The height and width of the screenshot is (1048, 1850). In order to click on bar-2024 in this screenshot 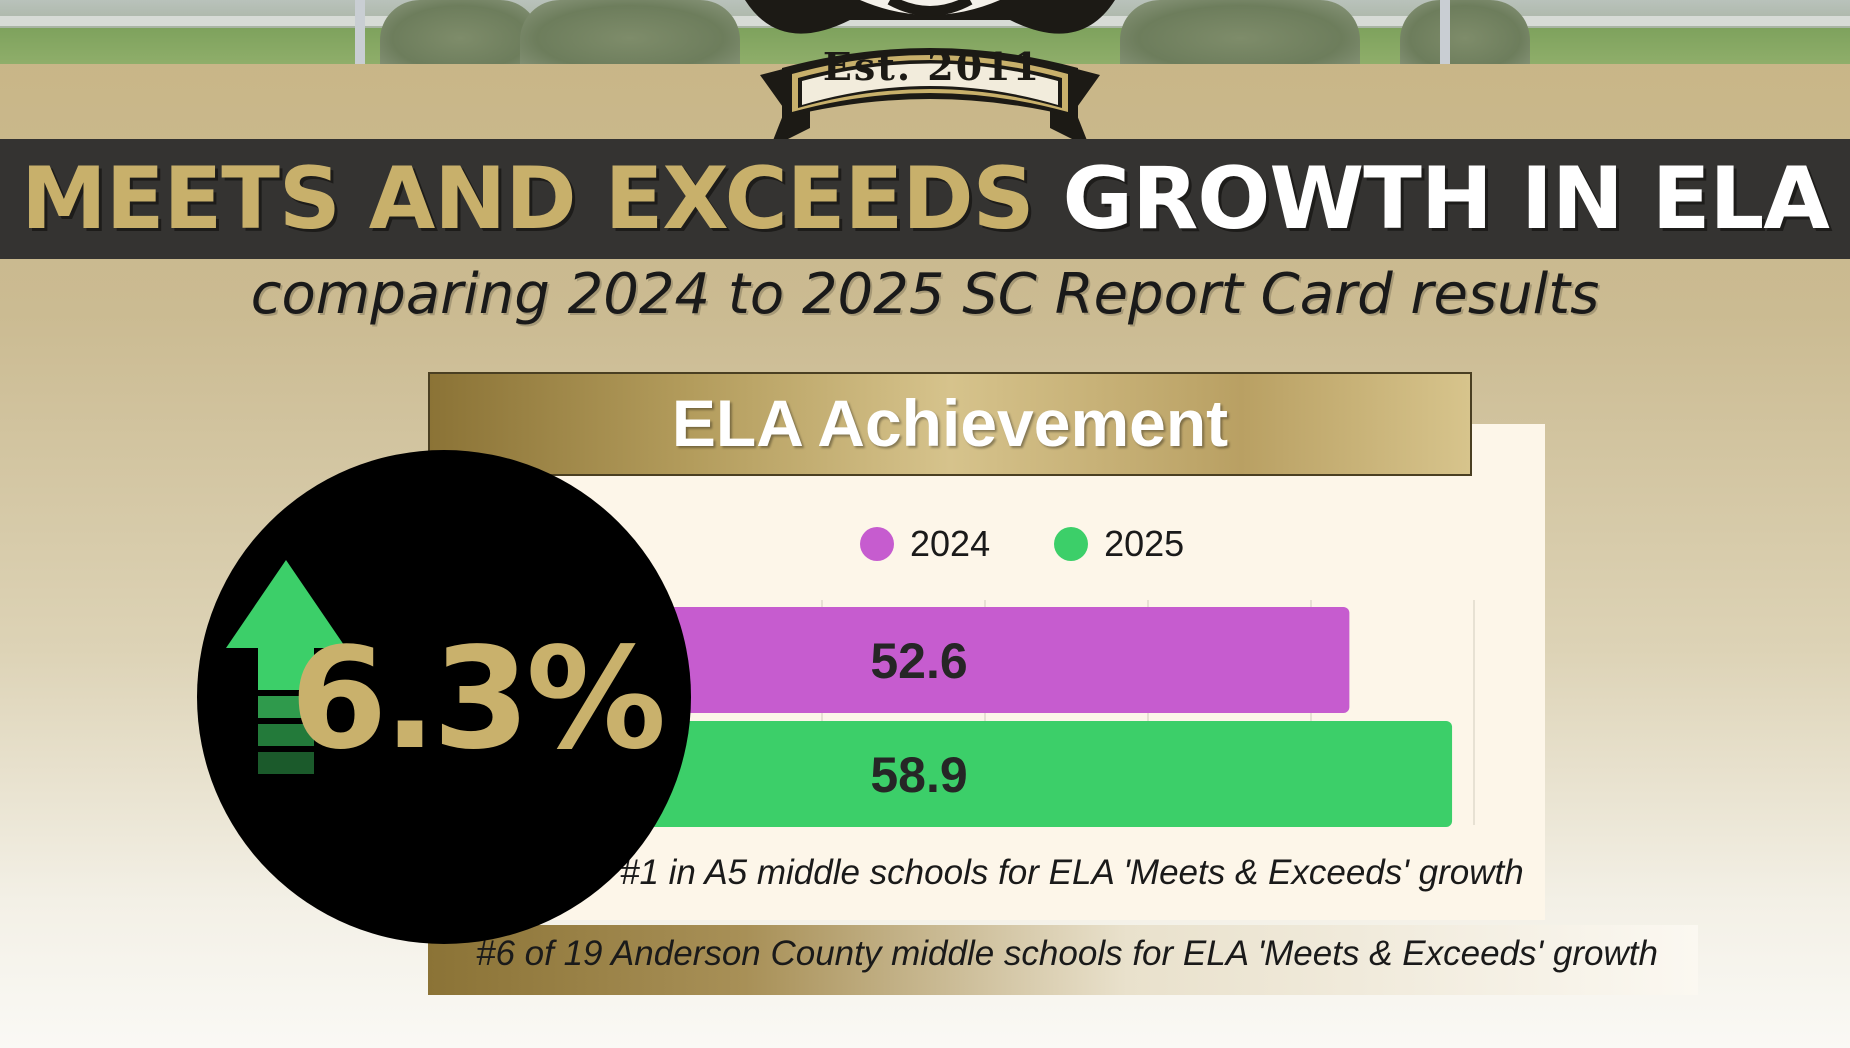, I will do `click(921, 660)`.